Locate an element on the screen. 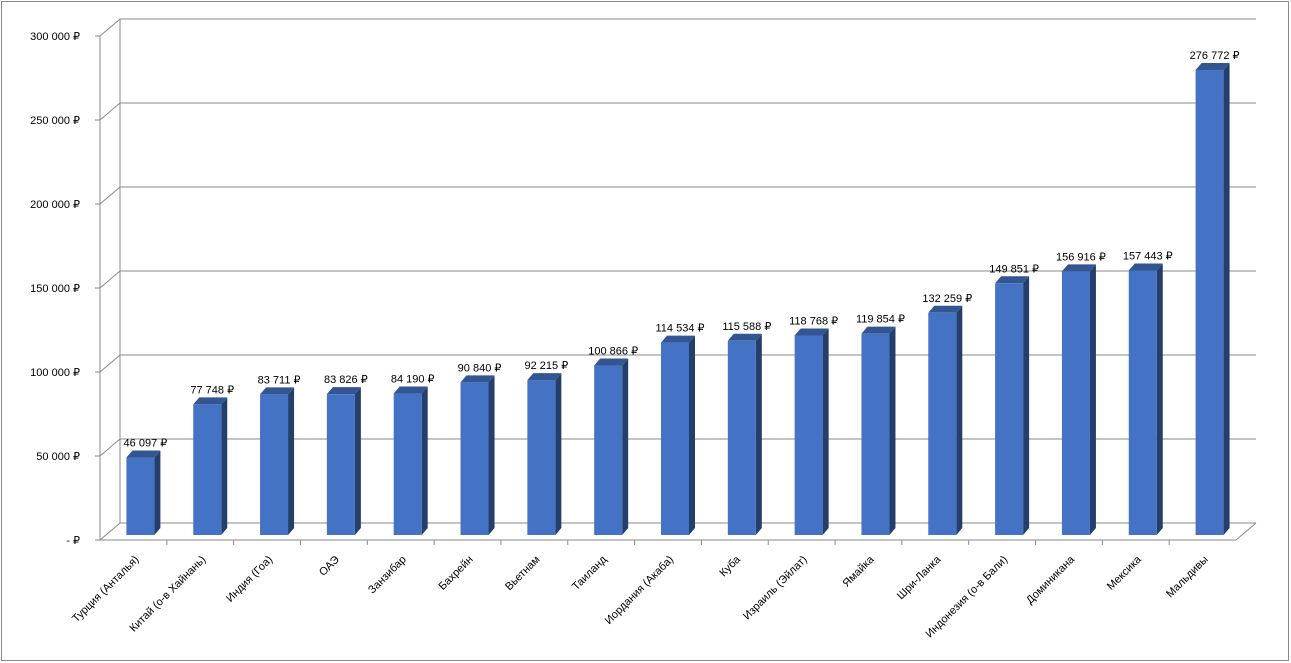  category-label: Иордания (Акаба) is located at coordinates (639, 590).